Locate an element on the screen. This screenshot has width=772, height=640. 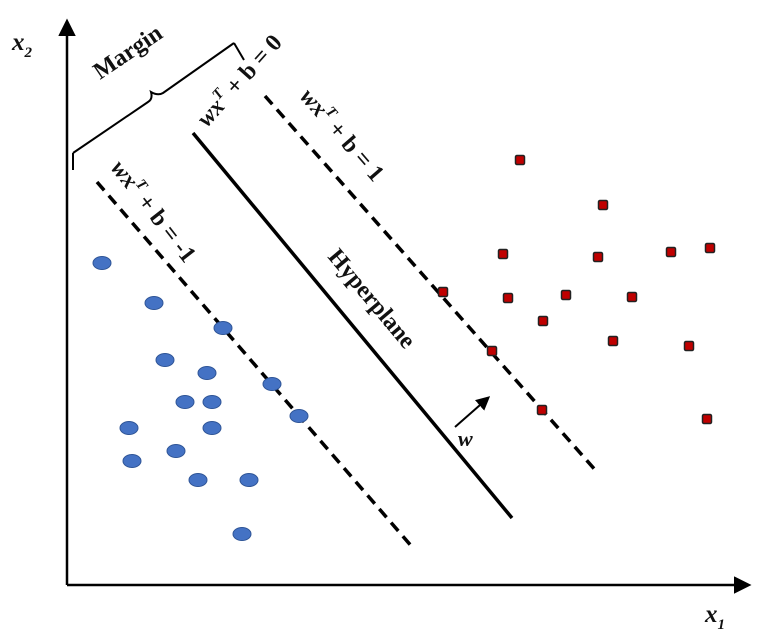
margin-label: Margin is located at coordinates (128, 52).